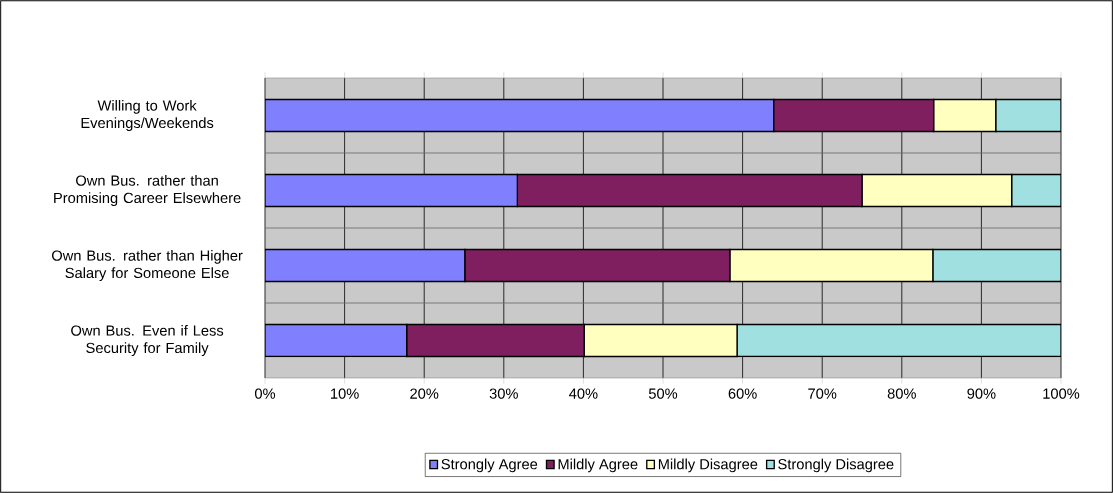  Describe the element at coordinates (901, 393) in the screenshot. I see `x-tick-label: 80%` at that location.